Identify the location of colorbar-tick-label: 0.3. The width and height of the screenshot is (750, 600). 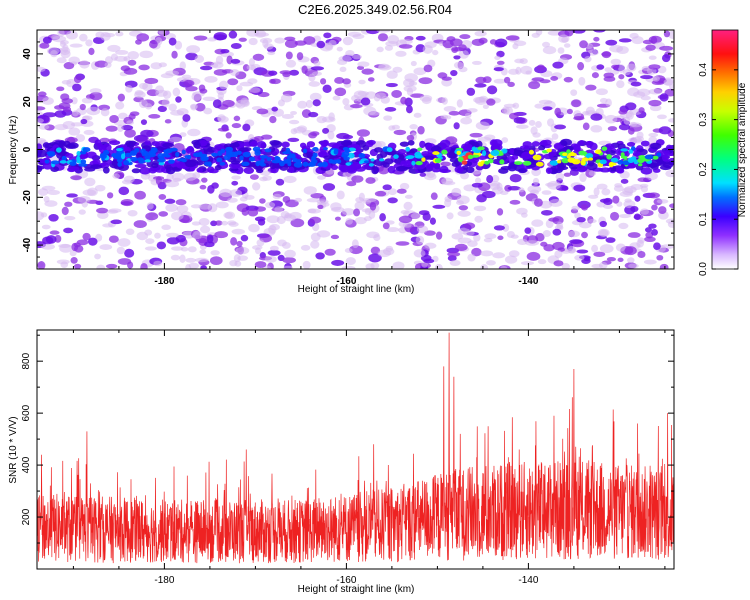
(703, 119).